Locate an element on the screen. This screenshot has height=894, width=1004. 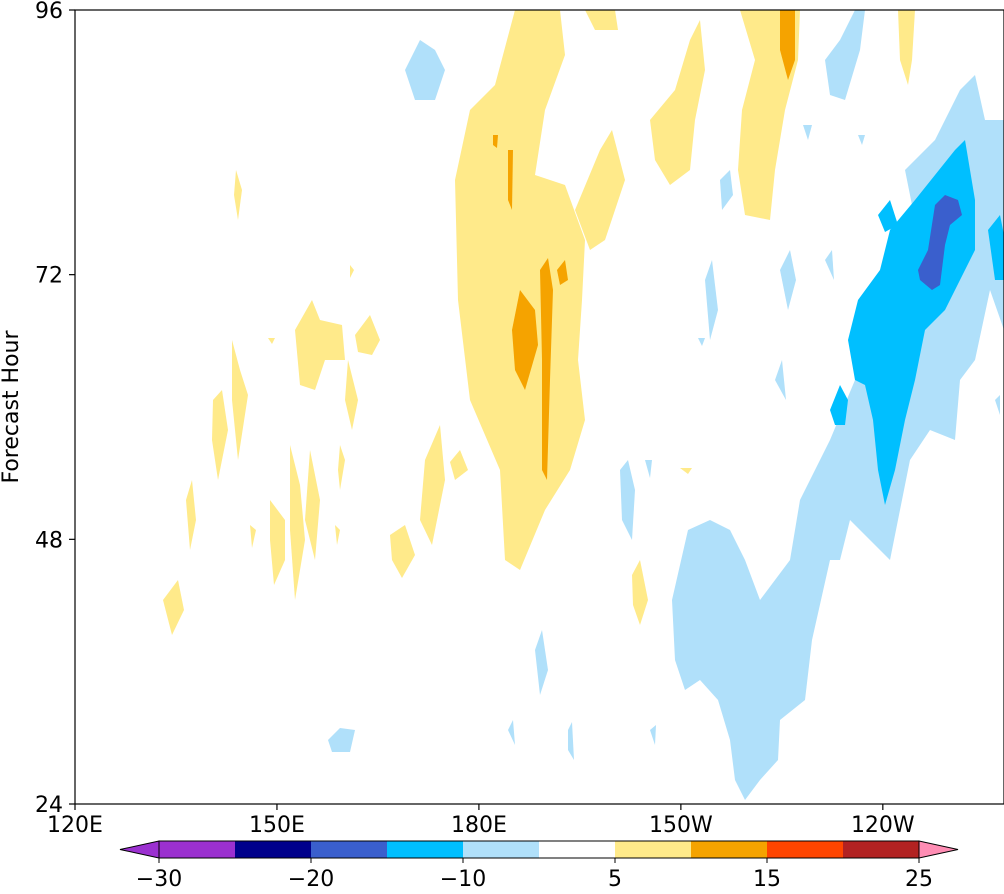
y-tick-label: 96 is located at coordinates (49, 12).